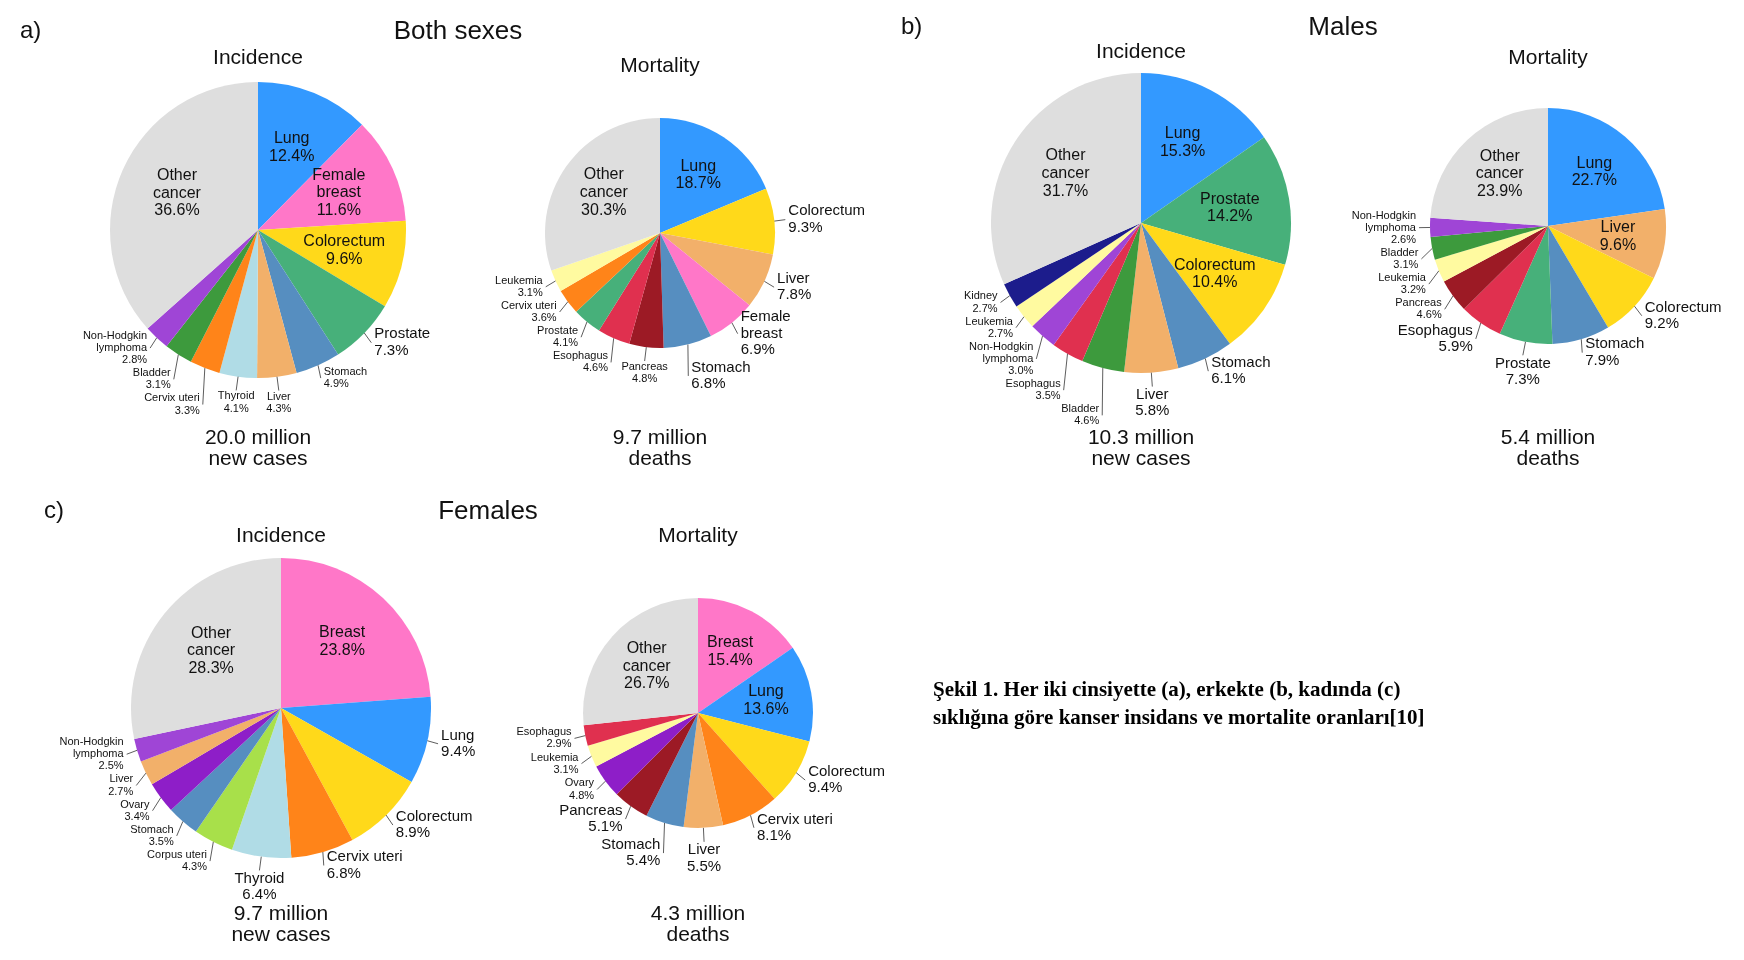 Image resolution: width=1744 pixels, height=960 pixels. What do you see at coordinates (187, 409) in the screenshot?
I see `data-label: 3.3%` at bounding box center [187, 409].